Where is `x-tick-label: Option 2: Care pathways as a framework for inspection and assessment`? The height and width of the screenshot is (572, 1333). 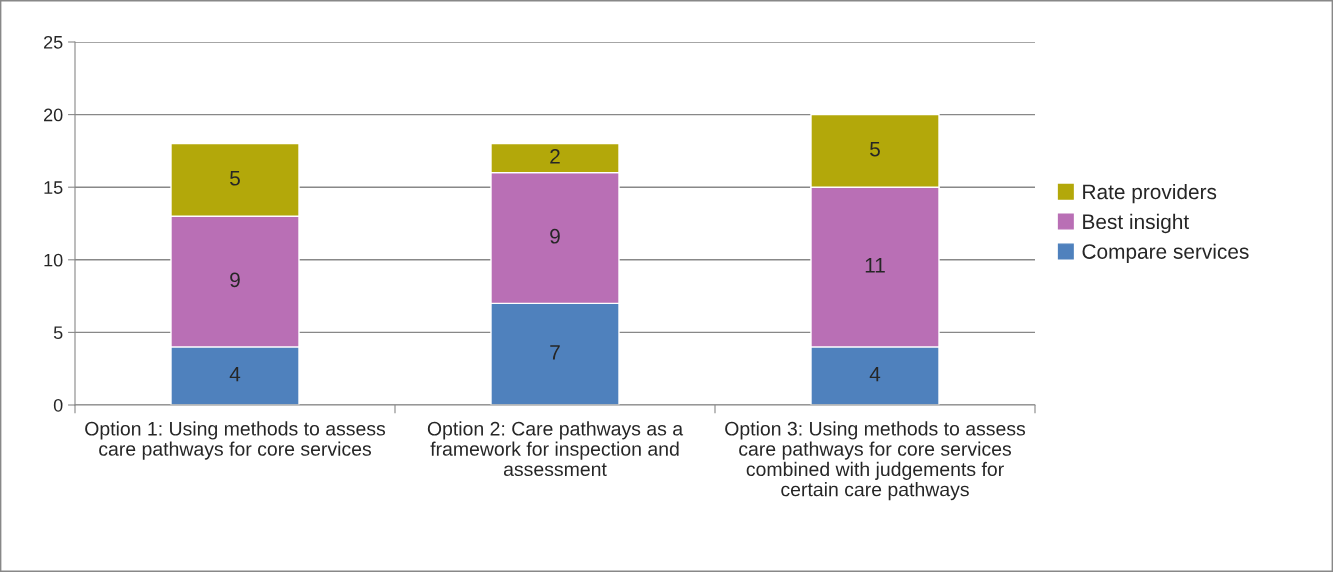
x-tick-label: Option 2: Care pathways as a framework for inspection and assessment is located at coordinates (555, 449).